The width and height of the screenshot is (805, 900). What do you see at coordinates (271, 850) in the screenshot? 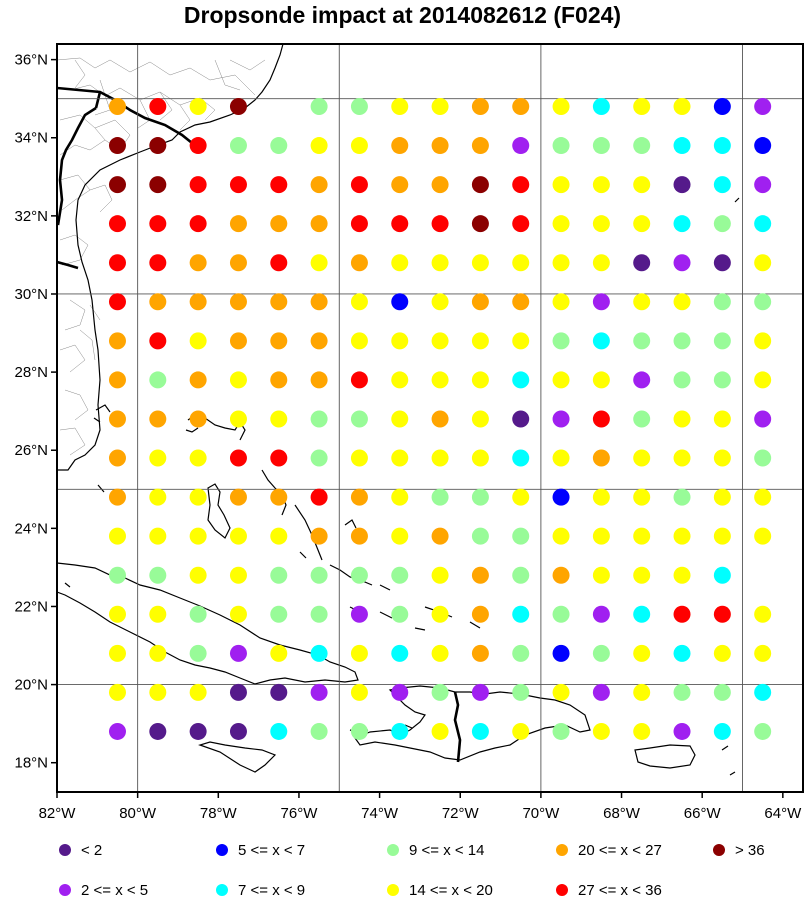
I see `legend-label: 5 <= x < 7` at bounding box center [271, 850].